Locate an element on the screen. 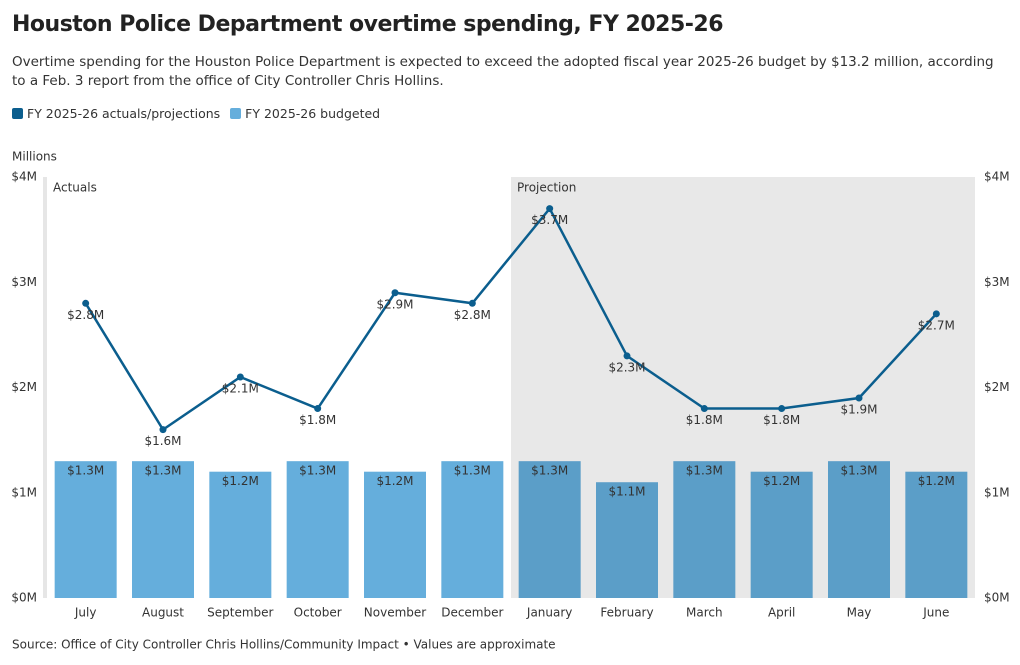 The height and width of the screenshot is (665, 1020). line-value-label: $2.7M is located at coordinates (936, 325).